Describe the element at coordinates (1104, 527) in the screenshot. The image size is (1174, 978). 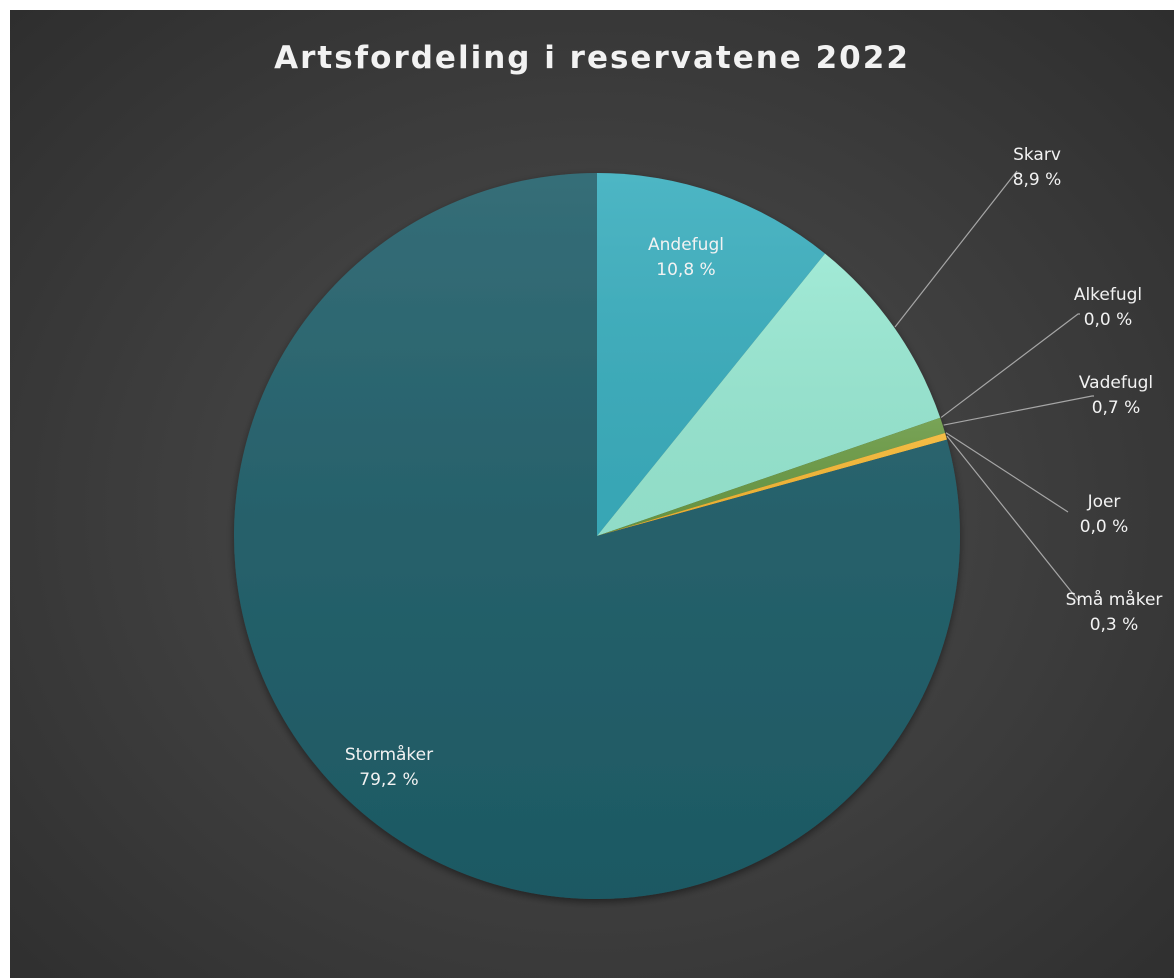
I see `slice-label-value-joer: 0,0 %` at that location.